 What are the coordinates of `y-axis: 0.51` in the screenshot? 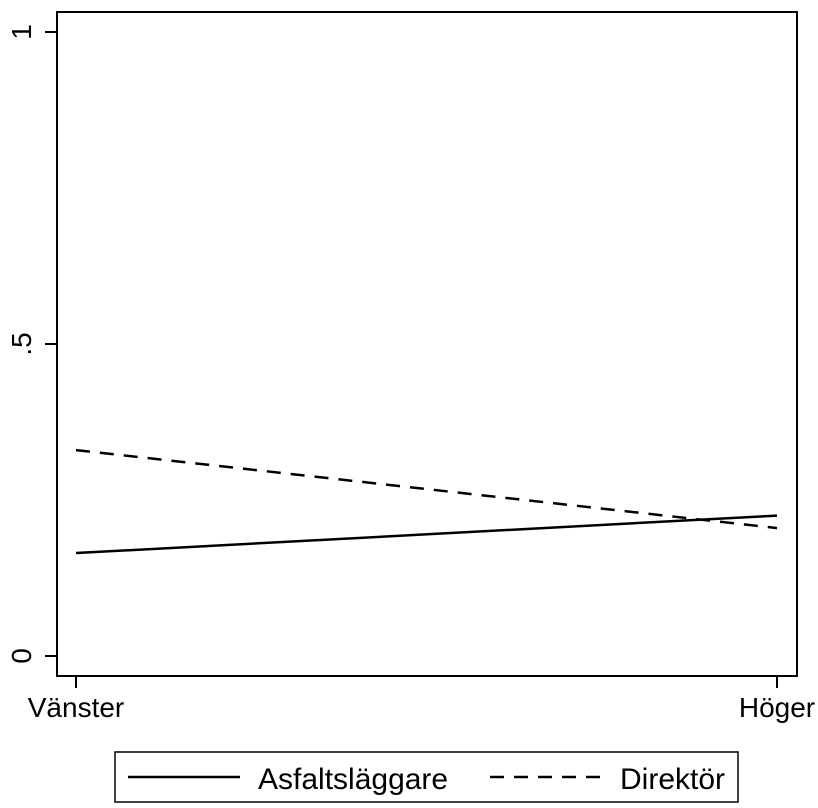 It's located at (31, 344).